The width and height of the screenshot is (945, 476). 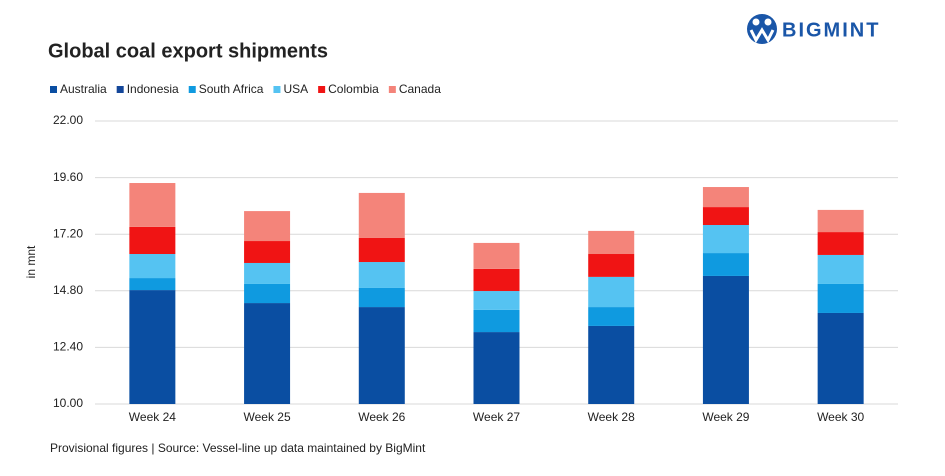 I want to click on x-tick-label: Week 29, so click(x=725, y=417).